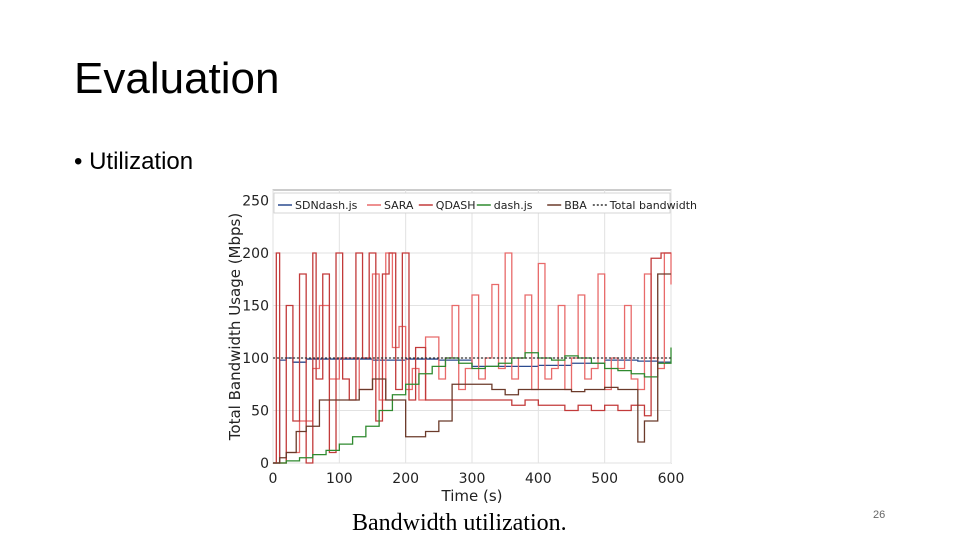  What do you see at coordinates (255, 254) in the screenshot?
I see `y-tick-label: 200` at bounding box center [255, 254].